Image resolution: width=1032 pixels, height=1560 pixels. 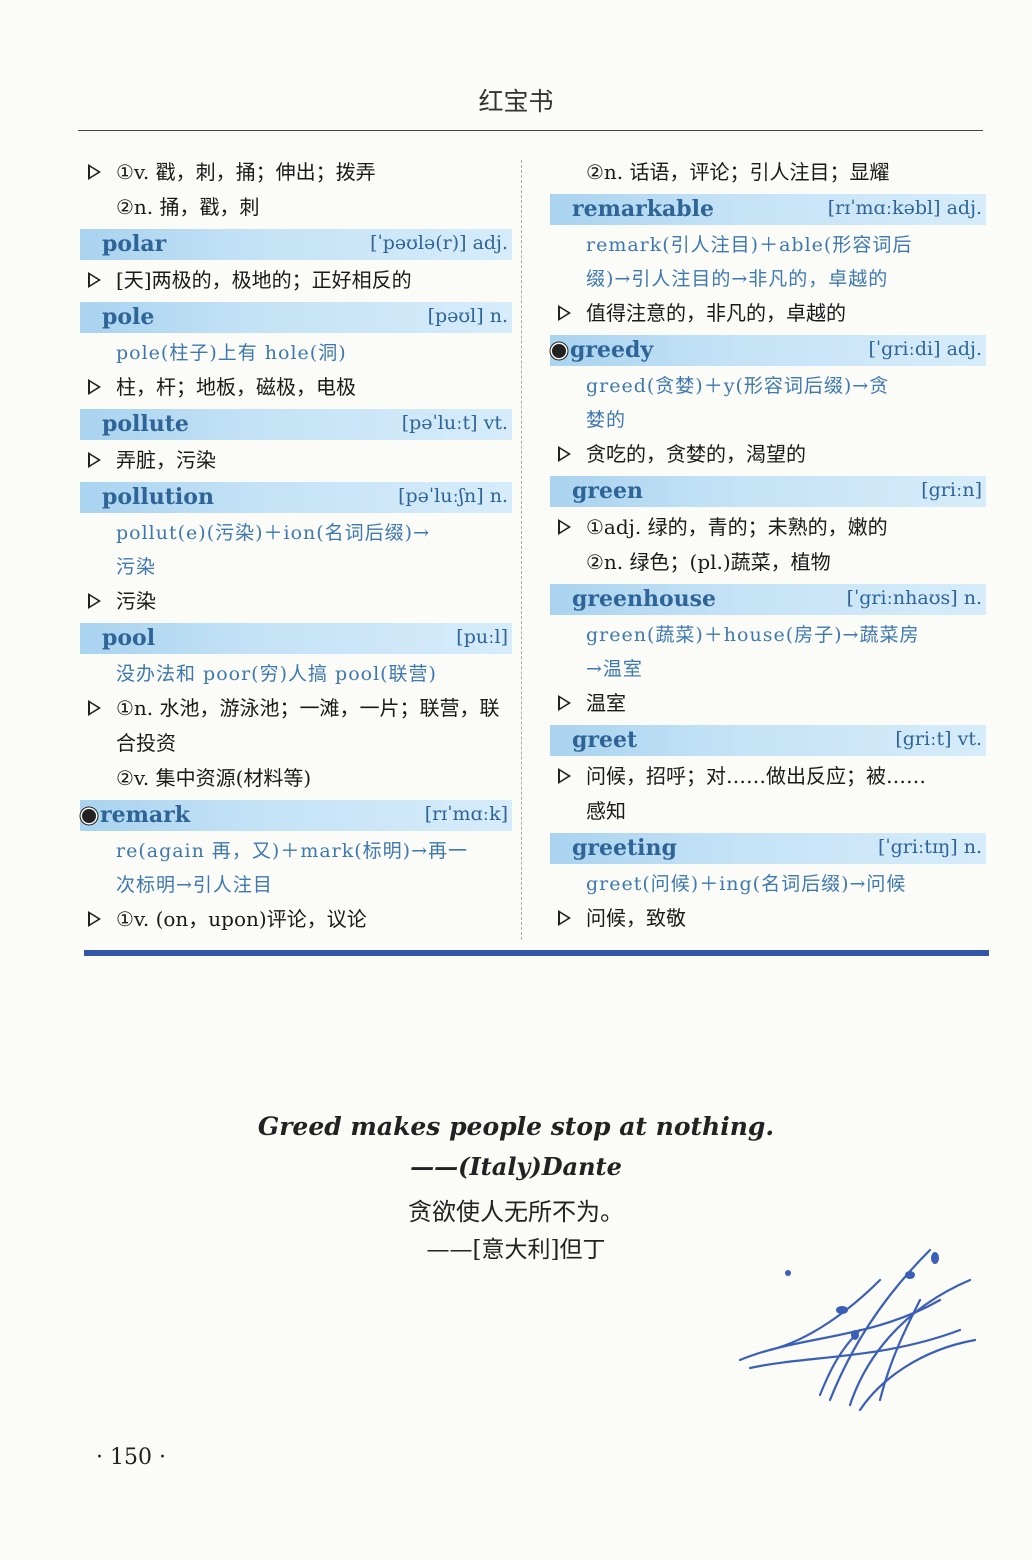 What do you see at coordinates (768, 209) in the screenshot?
I see `entry-headword-bar: remarkable [rɪˈmɑːkəbl] adj.` at bounding box center [768, 209].